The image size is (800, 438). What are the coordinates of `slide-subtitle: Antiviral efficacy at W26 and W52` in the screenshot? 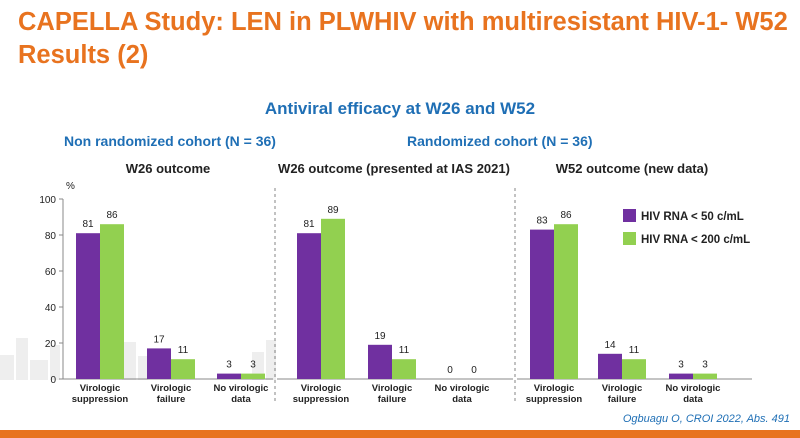 It's located at (400, 108).